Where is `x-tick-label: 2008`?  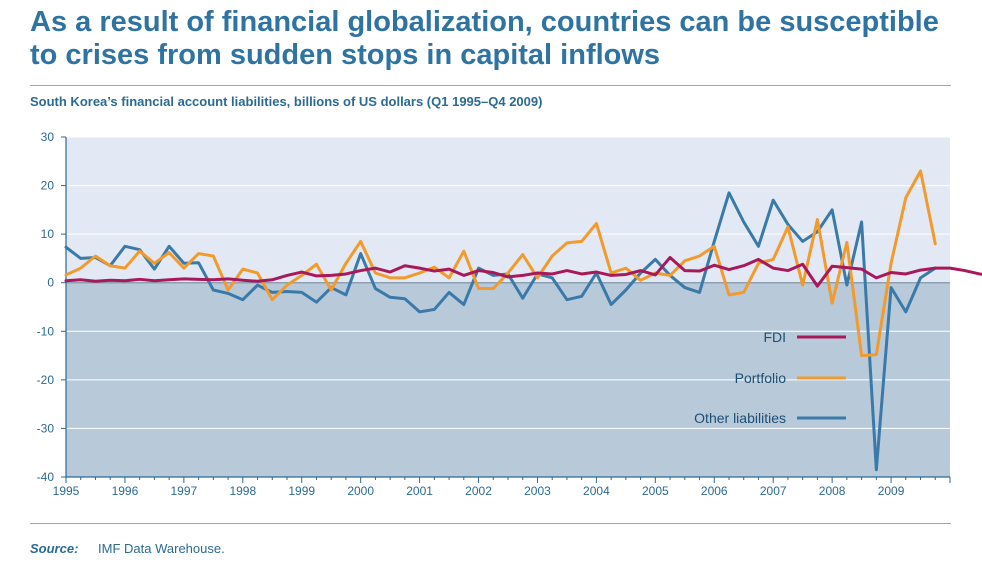 x-tick-label: 2008 is located at coordinates (832, 491).